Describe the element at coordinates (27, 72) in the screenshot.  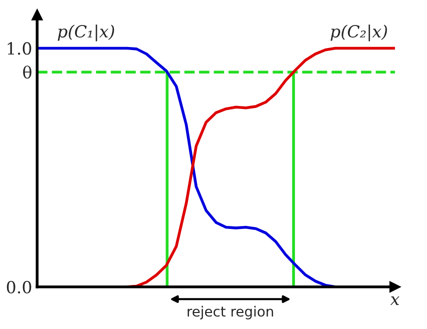
I see `y-tick-label: θ` at that location.